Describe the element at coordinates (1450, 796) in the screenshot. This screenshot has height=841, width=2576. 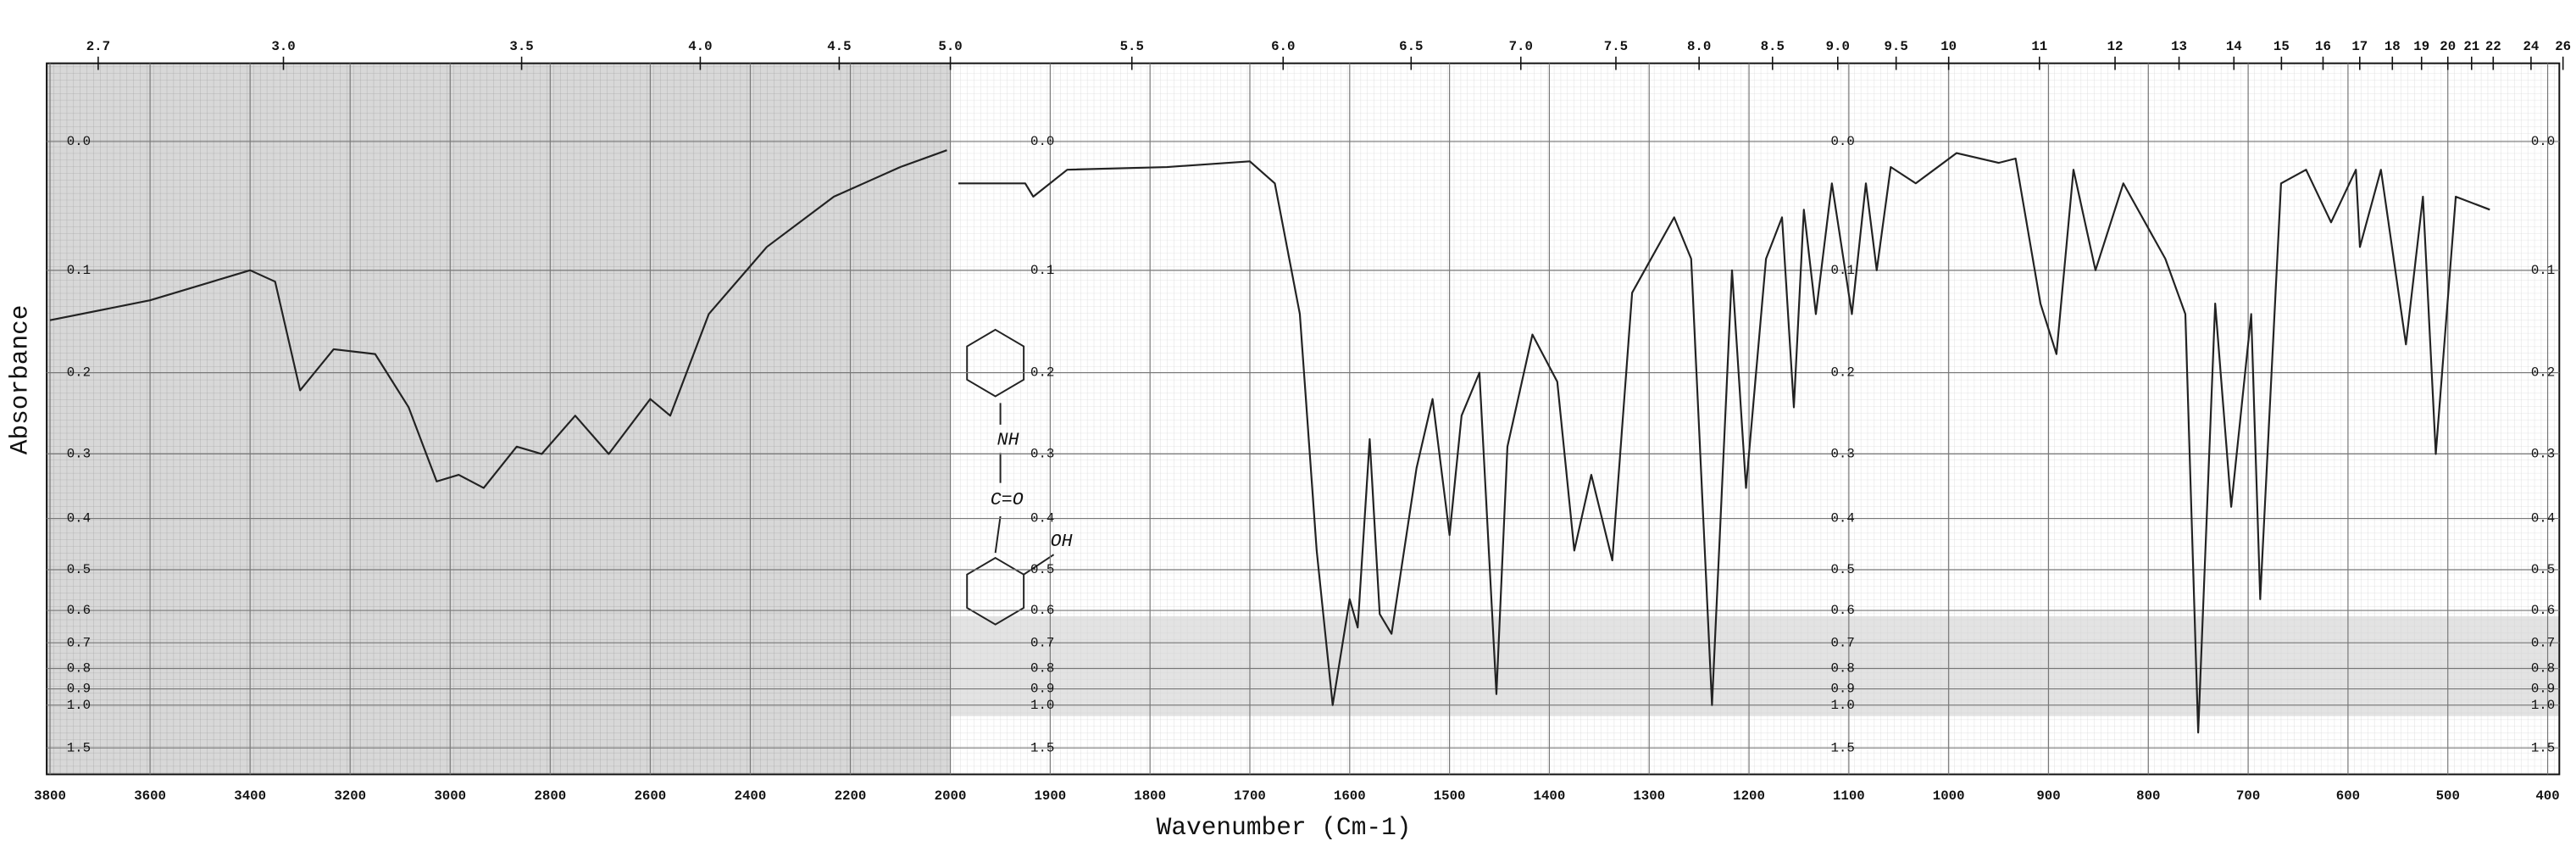
I see `x-tick-label: 1500` at that location.